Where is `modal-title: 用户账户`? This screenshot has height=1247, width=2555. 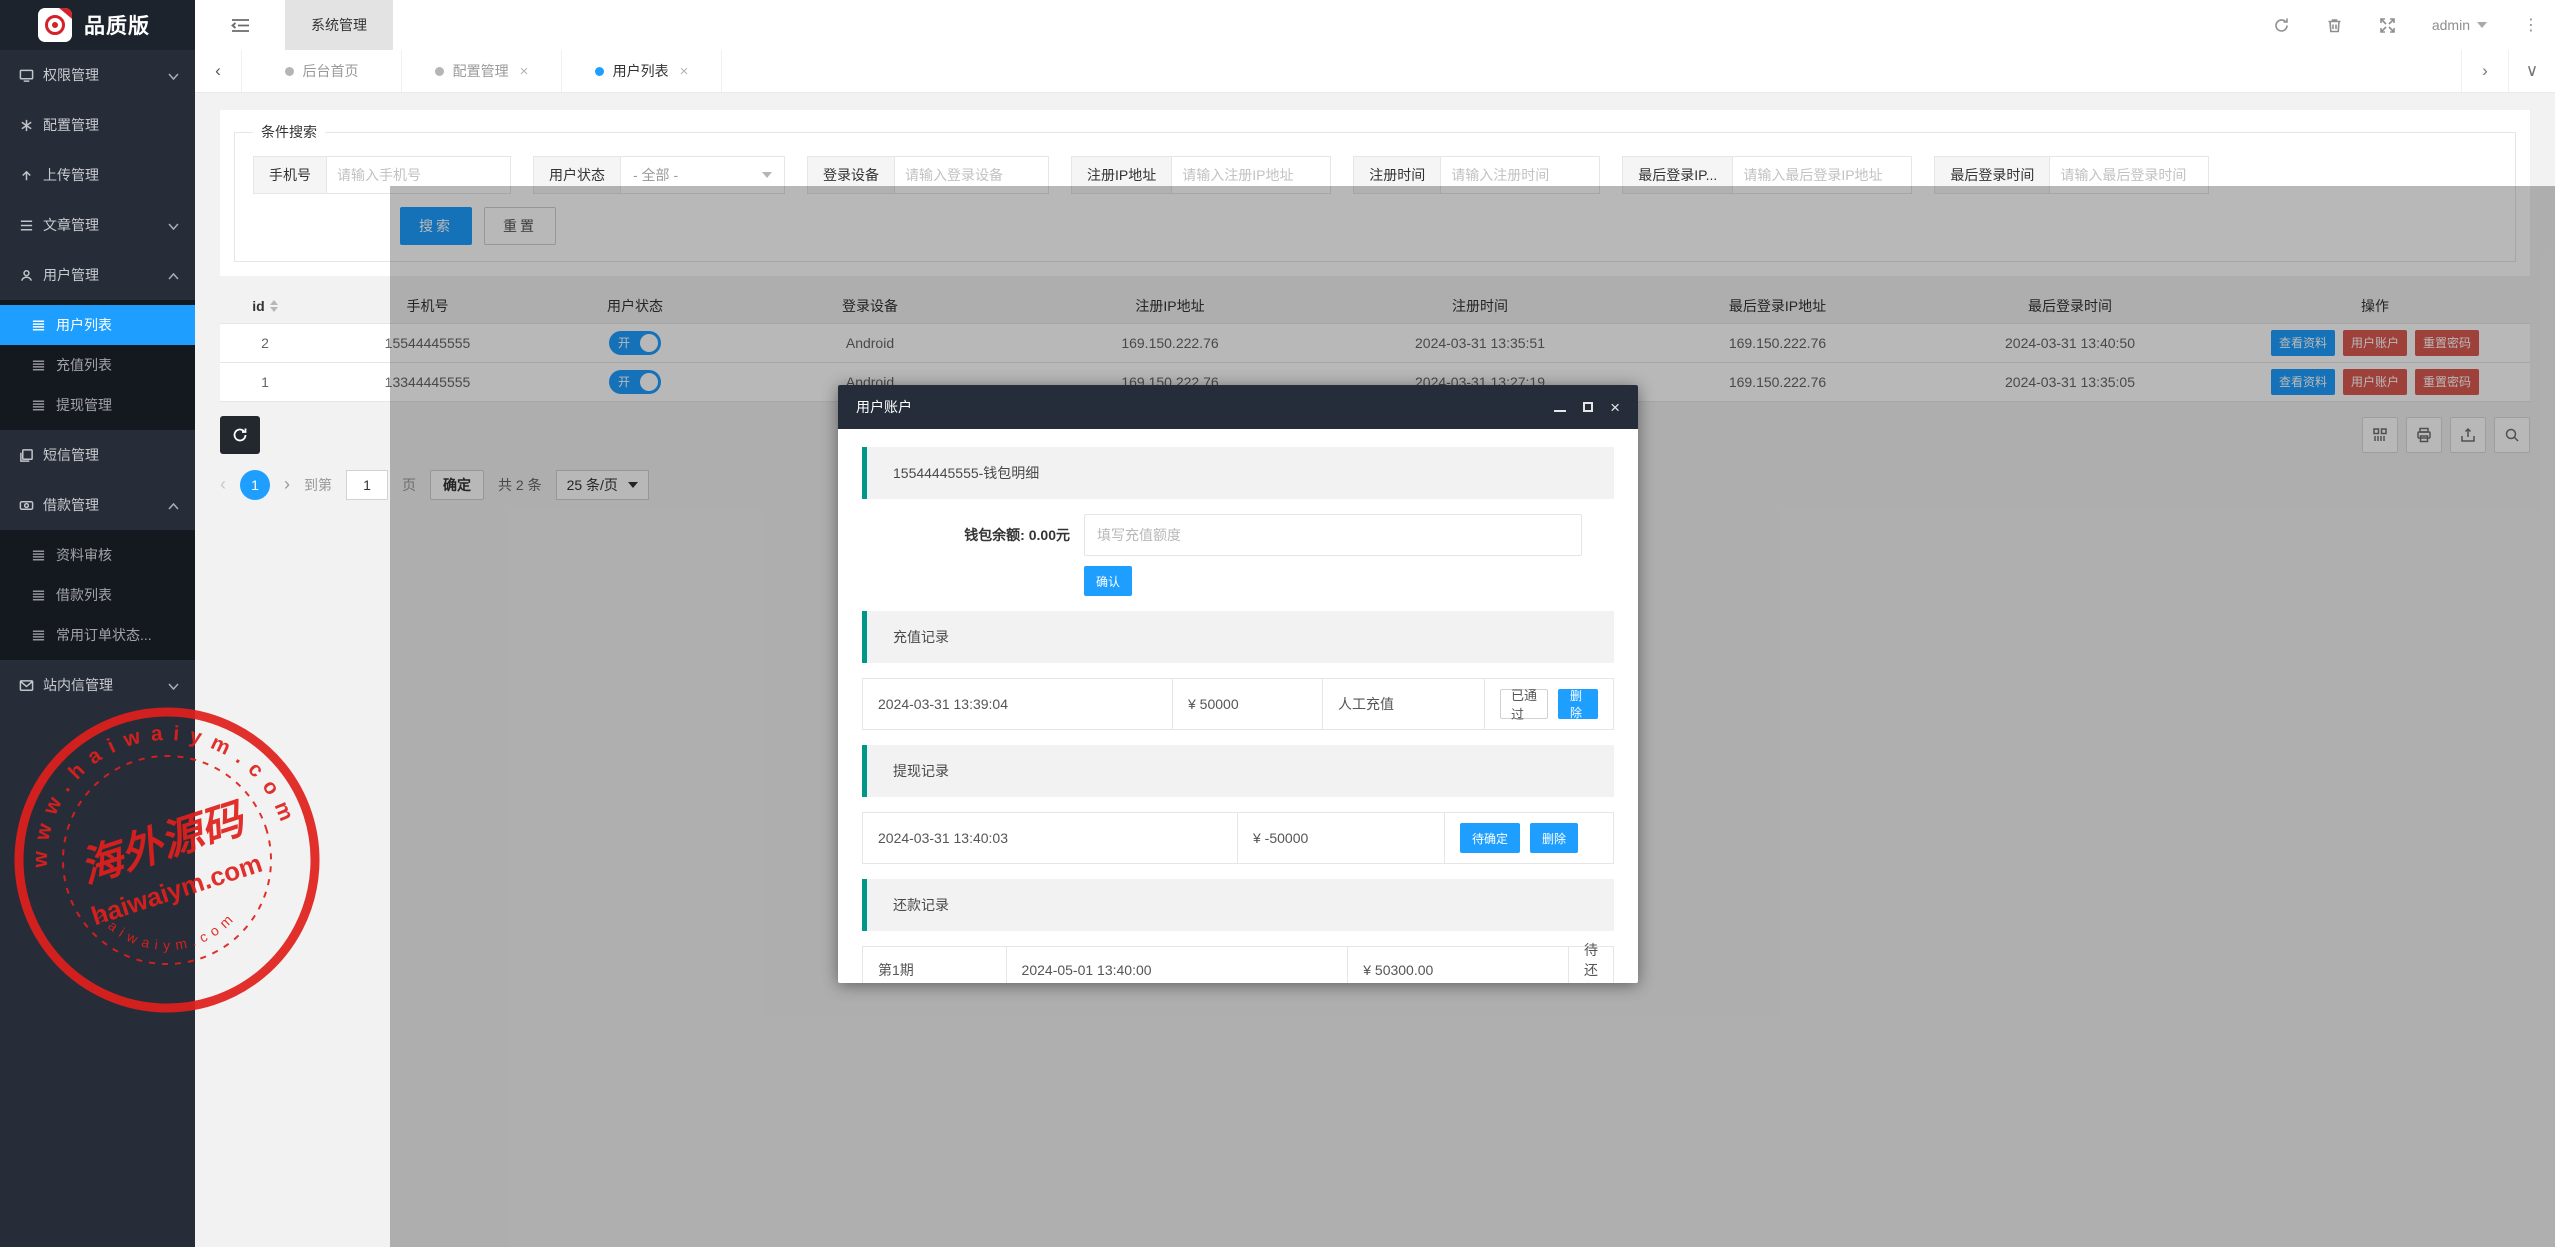 modal-title: 用户账户 is located at coordinates (884, 407).